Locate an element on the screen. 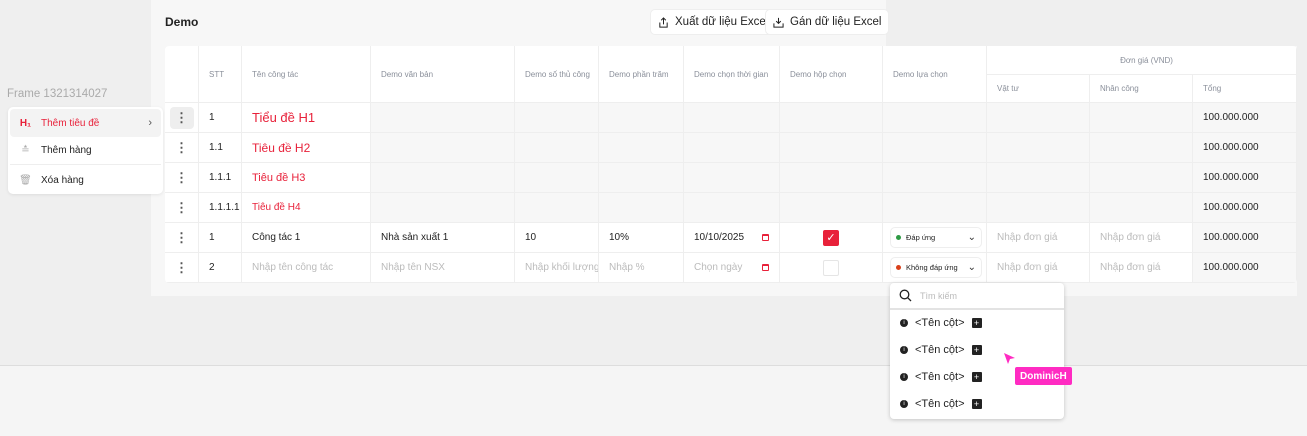 This screenshot has height=436, width=1307. column-header: Nhân công is located at coordinates (1141, 89).